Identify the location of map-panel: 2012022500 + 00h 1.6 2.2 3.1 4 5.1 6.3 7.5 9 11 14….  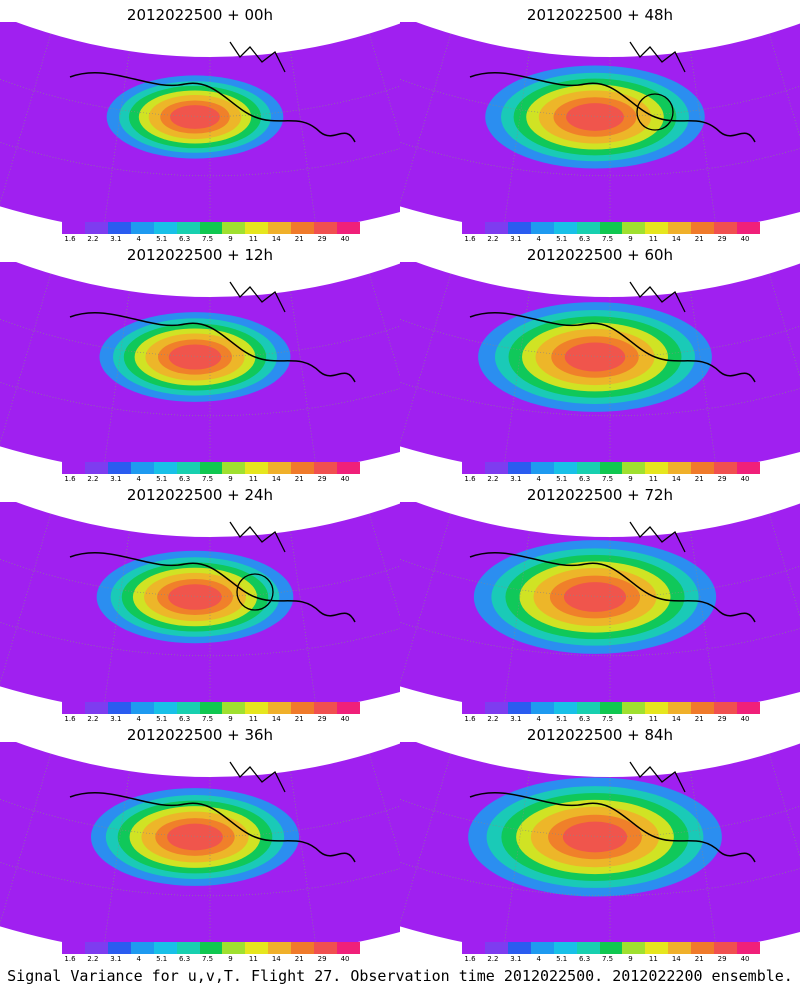
(200, 121).